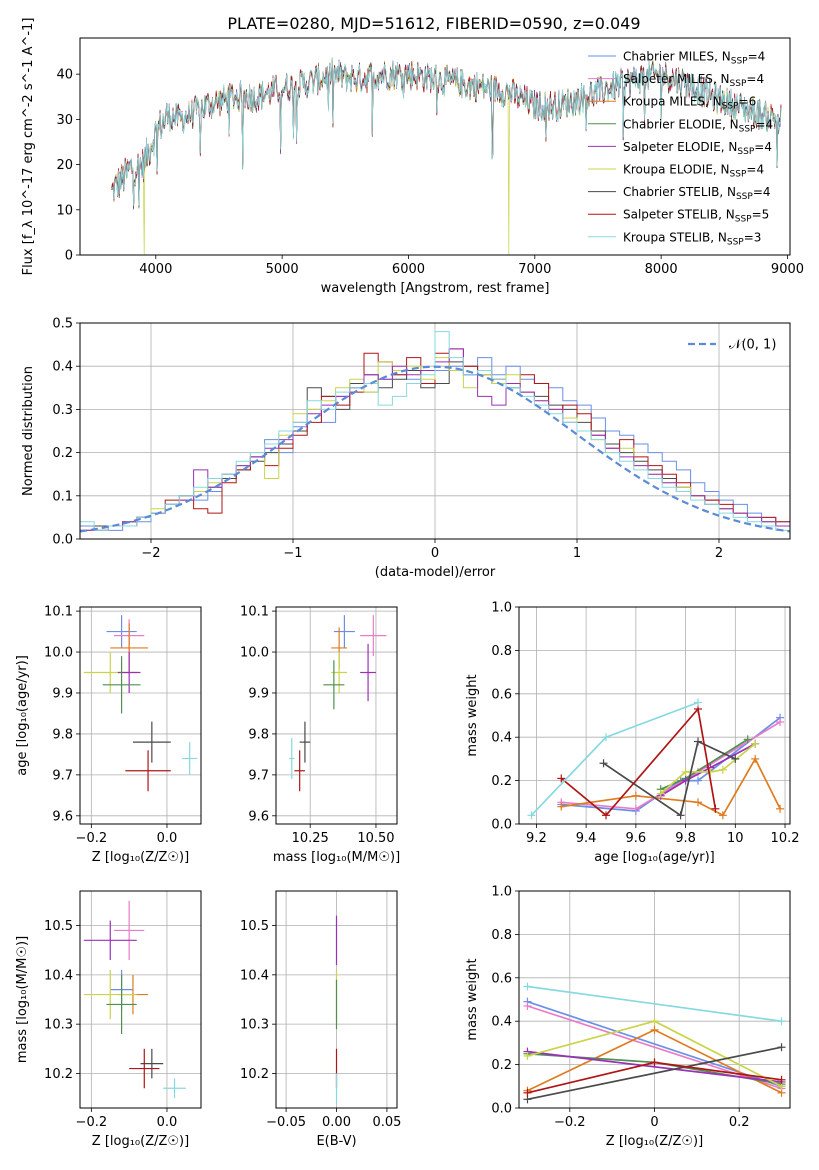 This screenshot has width=819, height=1170. I want to click on errorbar-point-salpeter-stelib, so click(299, 771).